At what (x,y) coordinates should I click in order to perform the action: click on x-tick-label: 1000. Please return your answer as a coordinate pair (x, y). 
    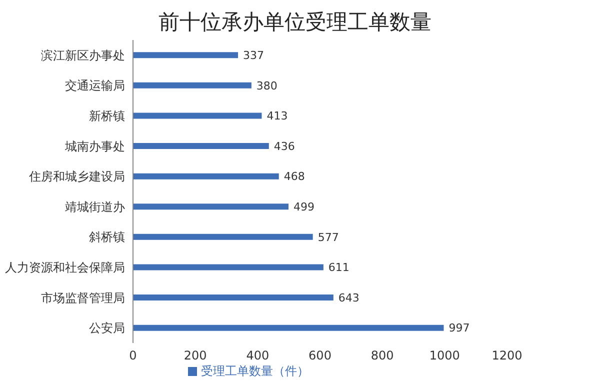
    Looking at the image, I should click on (444, 355).